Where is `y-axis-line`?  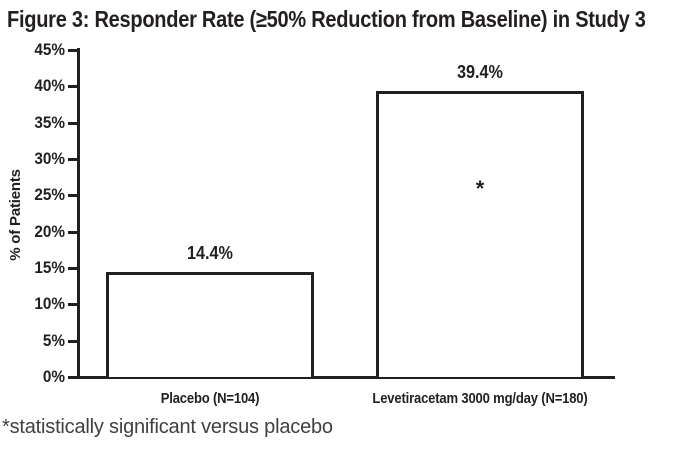 y-axis-line is located at coordinates (78, 213).